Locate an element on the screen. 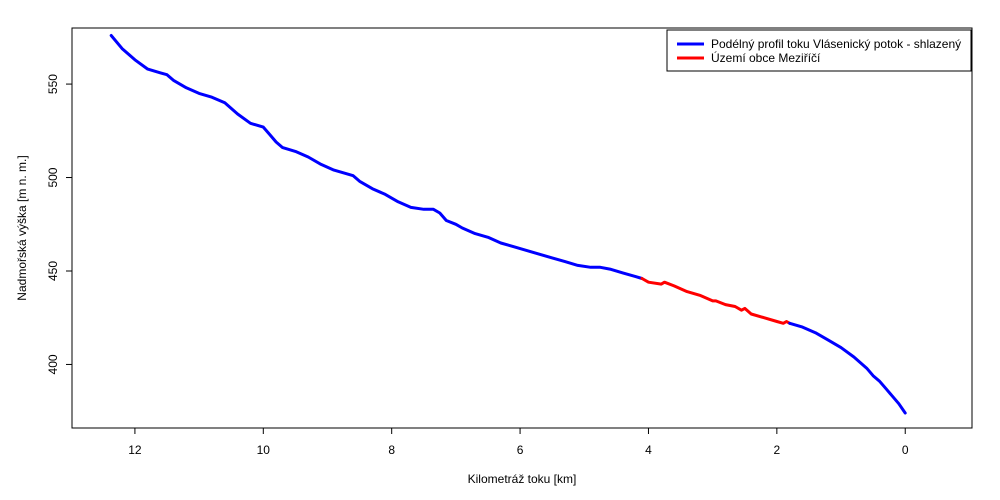 The height and width of the screenshot is (500, 1000). y-tick-label-0: 400 is located at coordinates (53, 364).